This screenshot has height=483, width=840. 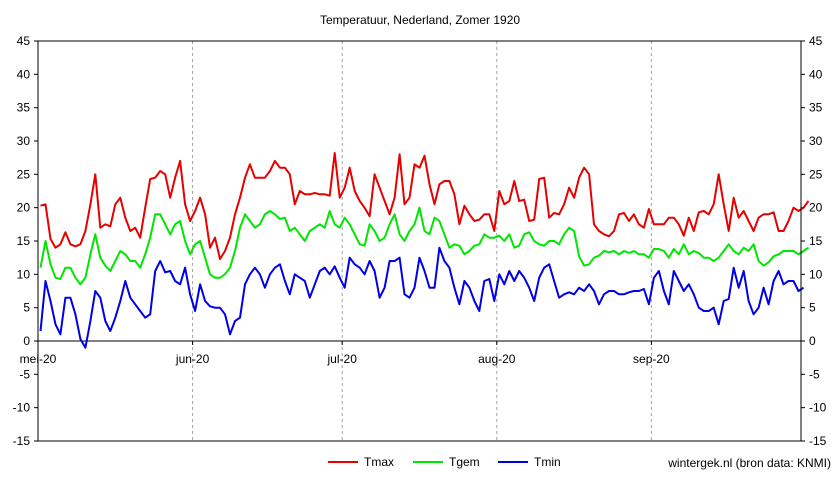 I want to click on legend-label-tgem: Tgem, so click(x=464, y=462).